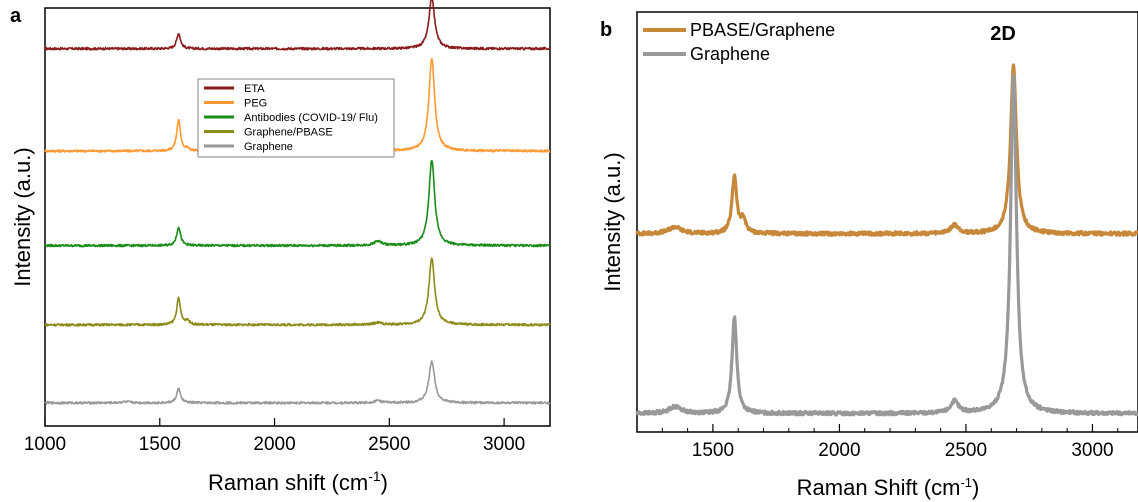  Describe the element at coordinates (762, 30) in the screenshot. I see `legend-entry: PBASE/Graphene` at that location.